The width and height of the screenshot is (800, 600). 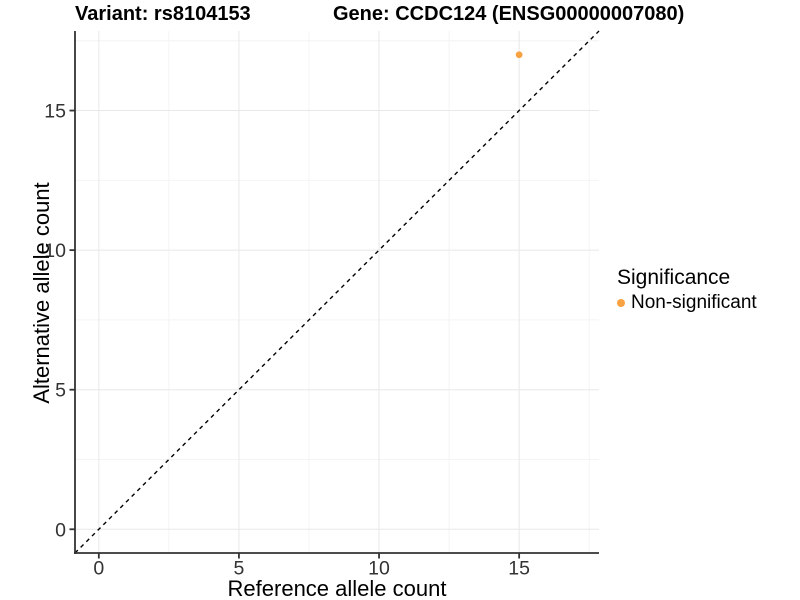 I want to click on legend-title: Significance, so click(x=674, y=277).